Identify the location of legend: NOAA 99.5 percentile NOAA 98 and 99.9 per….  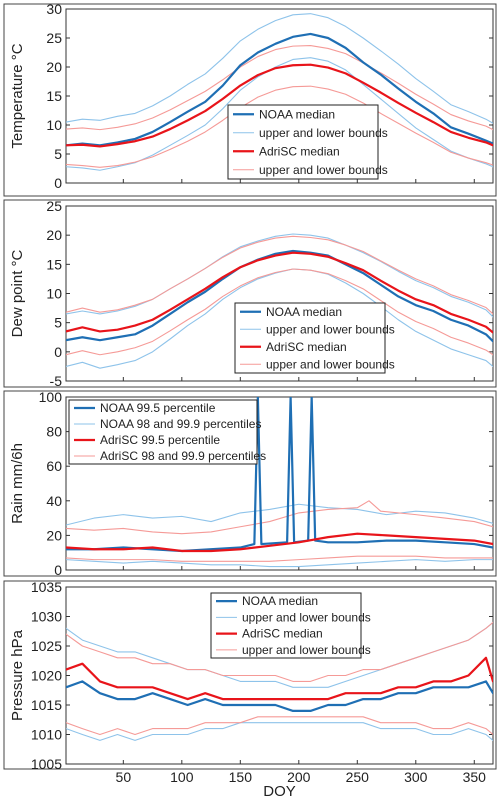
(167, 432).